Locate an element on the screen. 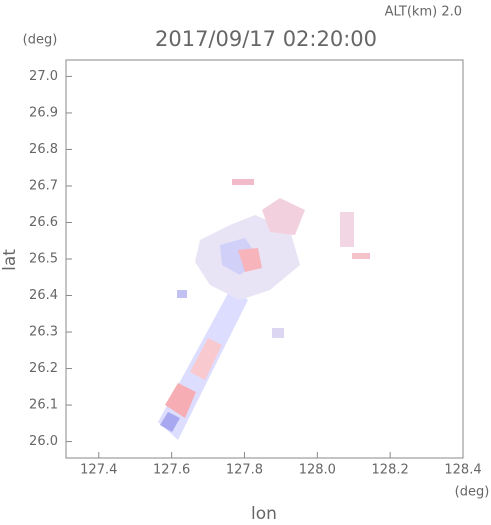 Image resolution: width=491 pixels, height=525 pixels. x-tick-label: 127.8 is located at coordinates (244, 470).